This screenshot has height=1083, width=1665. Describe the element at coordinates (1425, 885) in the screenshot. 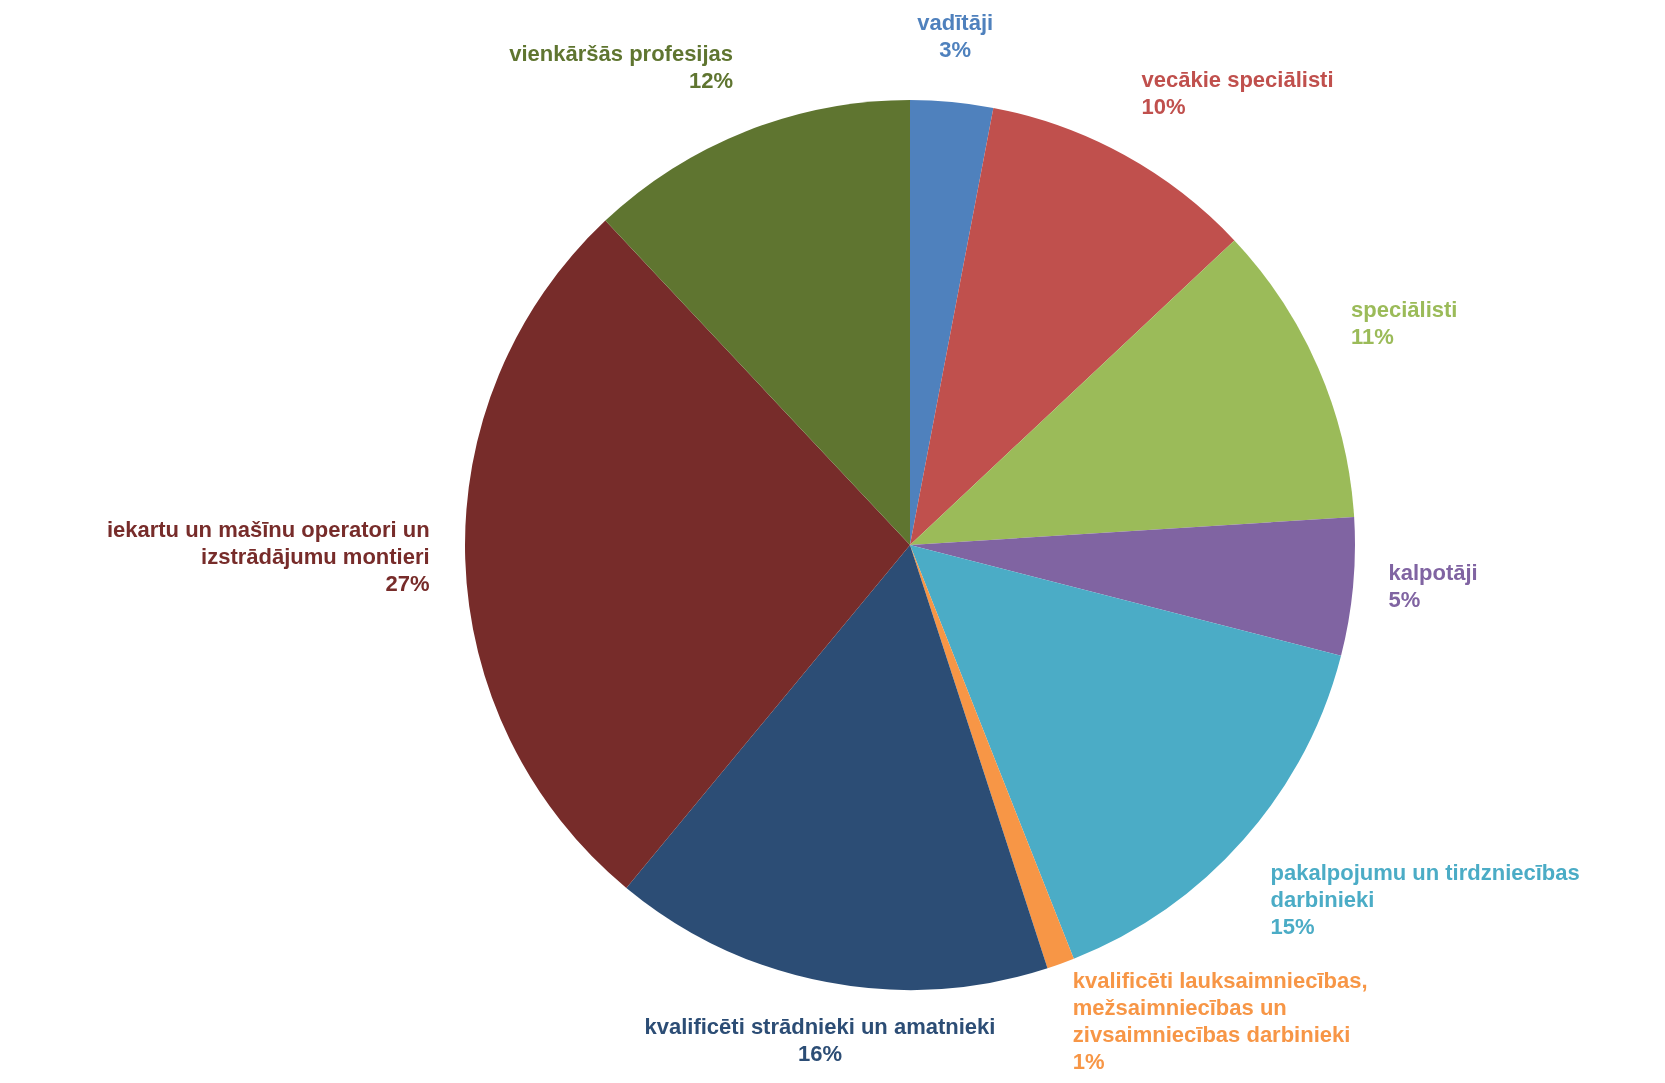

I see `slice-label: pakalpojumu un tirdzniecības darbinieki` at that location.